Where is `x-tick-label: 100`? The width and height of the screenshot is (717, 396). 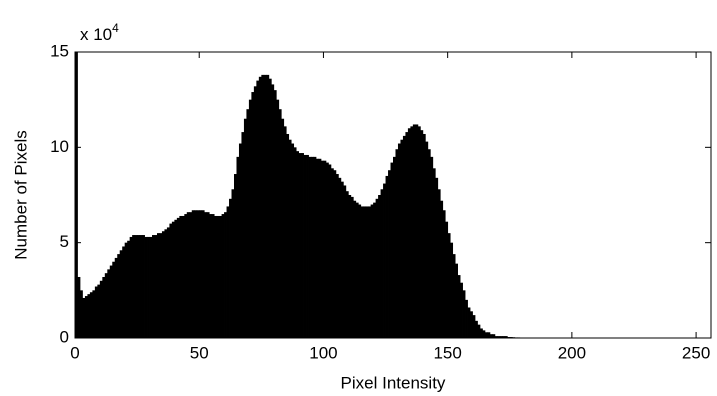 x-tick-label: 100 is located at coordinates (323, 352).